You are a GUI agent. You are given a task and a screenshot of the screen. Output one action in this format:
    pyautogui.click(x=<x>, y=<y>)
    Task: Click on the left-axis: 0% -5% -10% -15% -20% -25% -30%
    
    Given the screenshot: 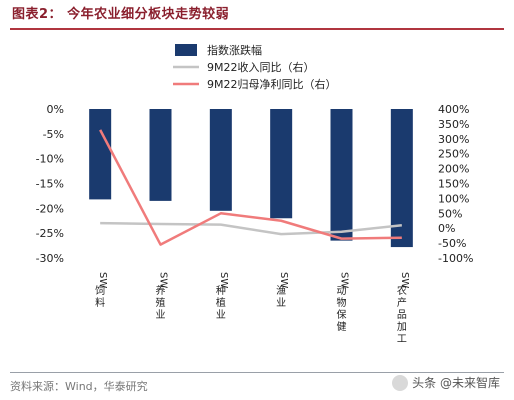 What is the action you would take?
    pyautogui.click(x=50, y=184)
    